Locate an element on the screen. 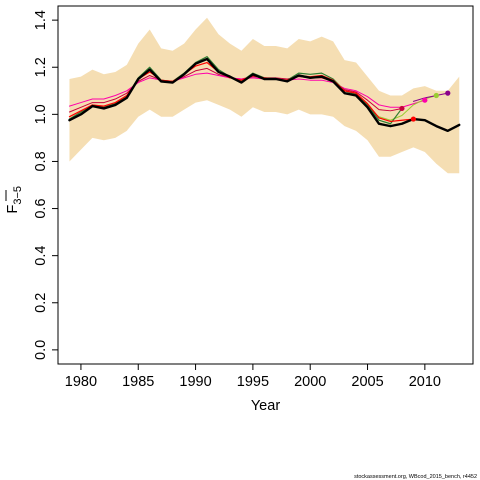 Image resolution: width=480 pixels, height=480 pixels. series-layer is located at coordinates (264, 94).